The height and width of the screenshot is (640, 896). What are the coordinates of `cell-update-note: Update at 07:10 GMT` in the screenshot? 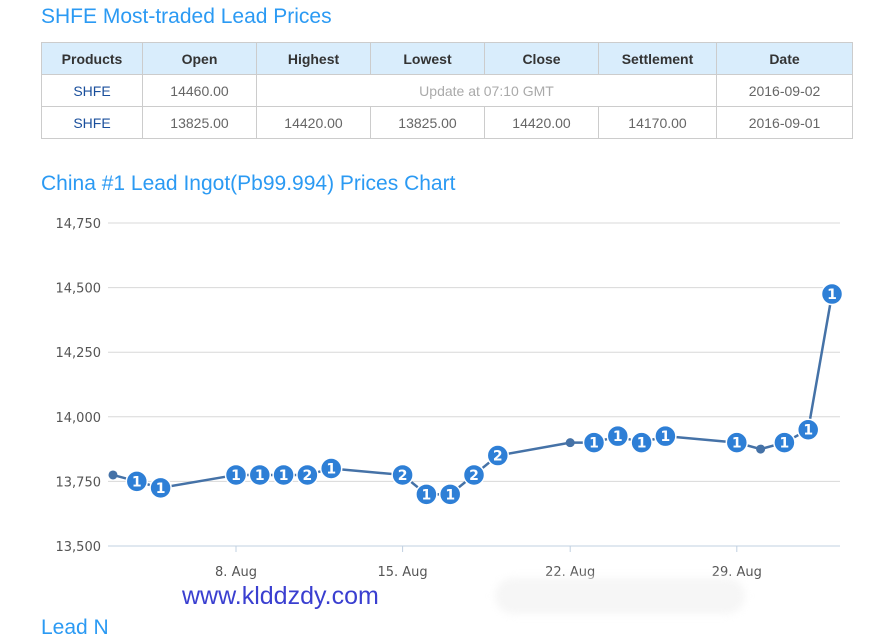 It's located at (486, 90).